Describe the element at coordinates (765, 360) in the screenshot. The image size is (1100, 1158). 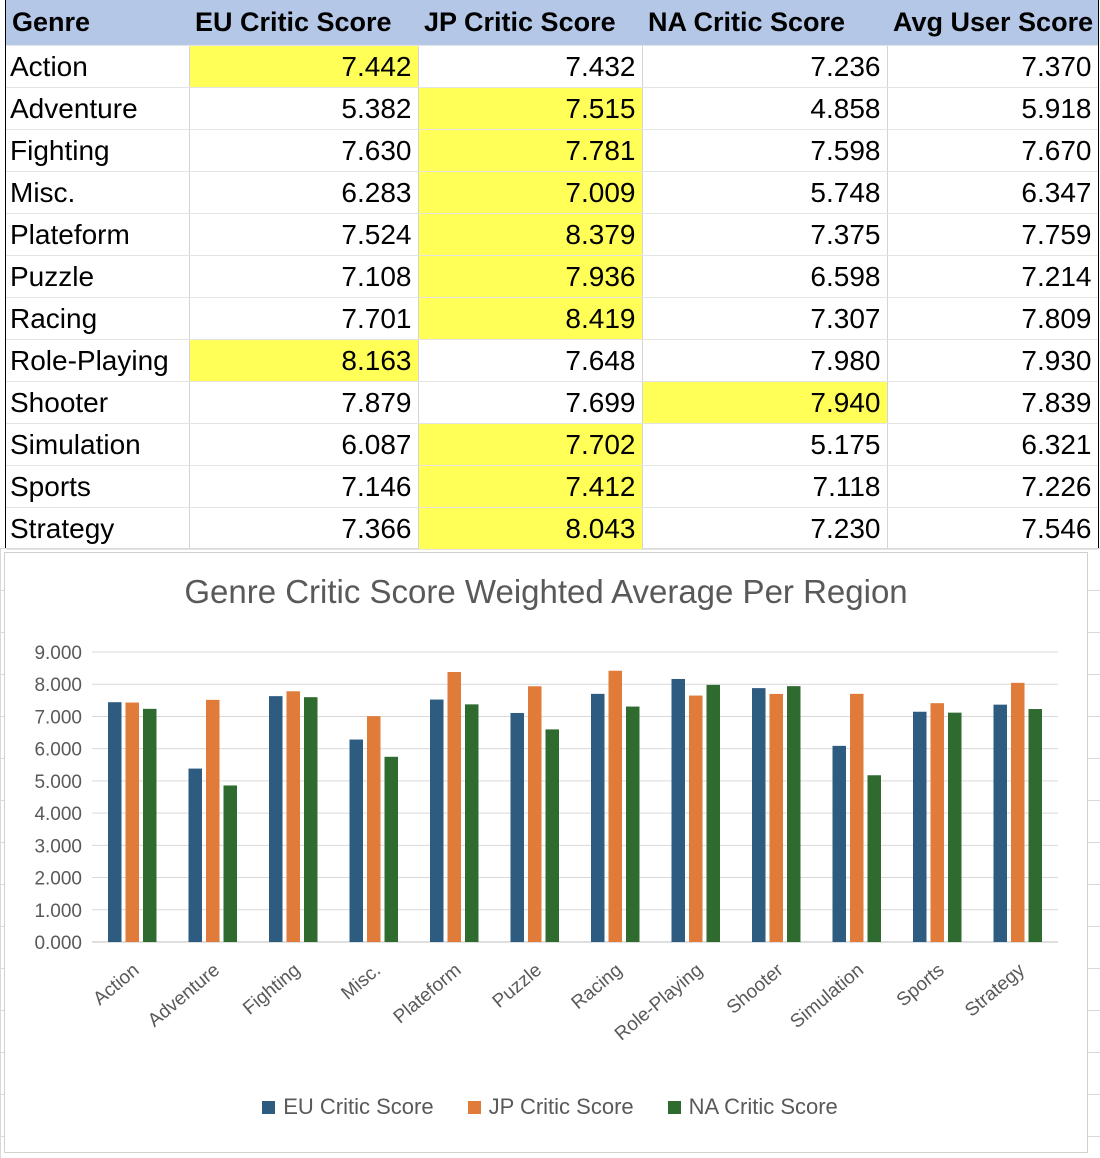
I see `cell-na: 7.980` at that location.